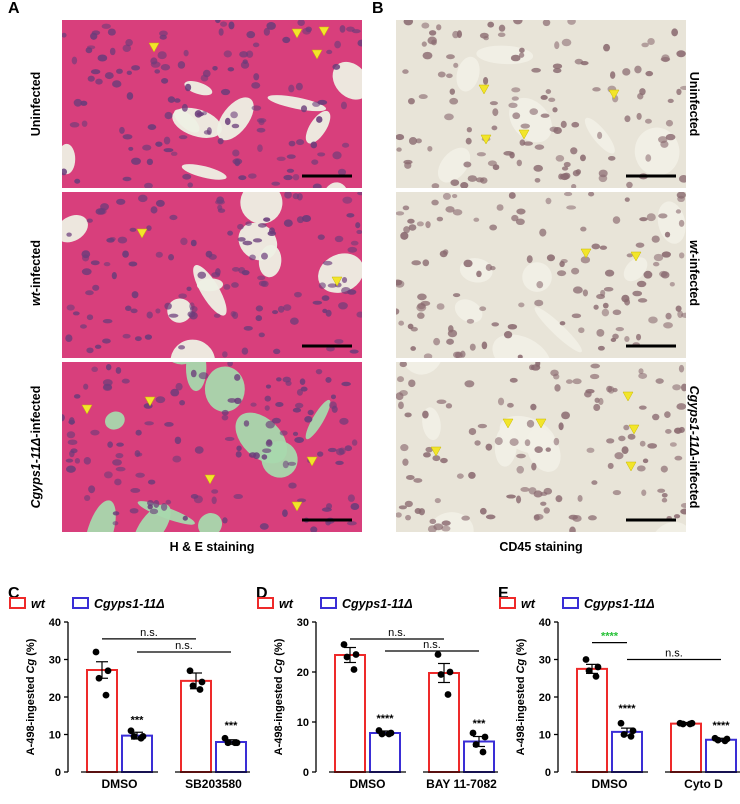 The width and height of the screenshot is (740, 804). What do you see at coordinates (212, 275) in the screenshot?
I see `he-micrograph-wt-infected` at bounding box center [212, 275].